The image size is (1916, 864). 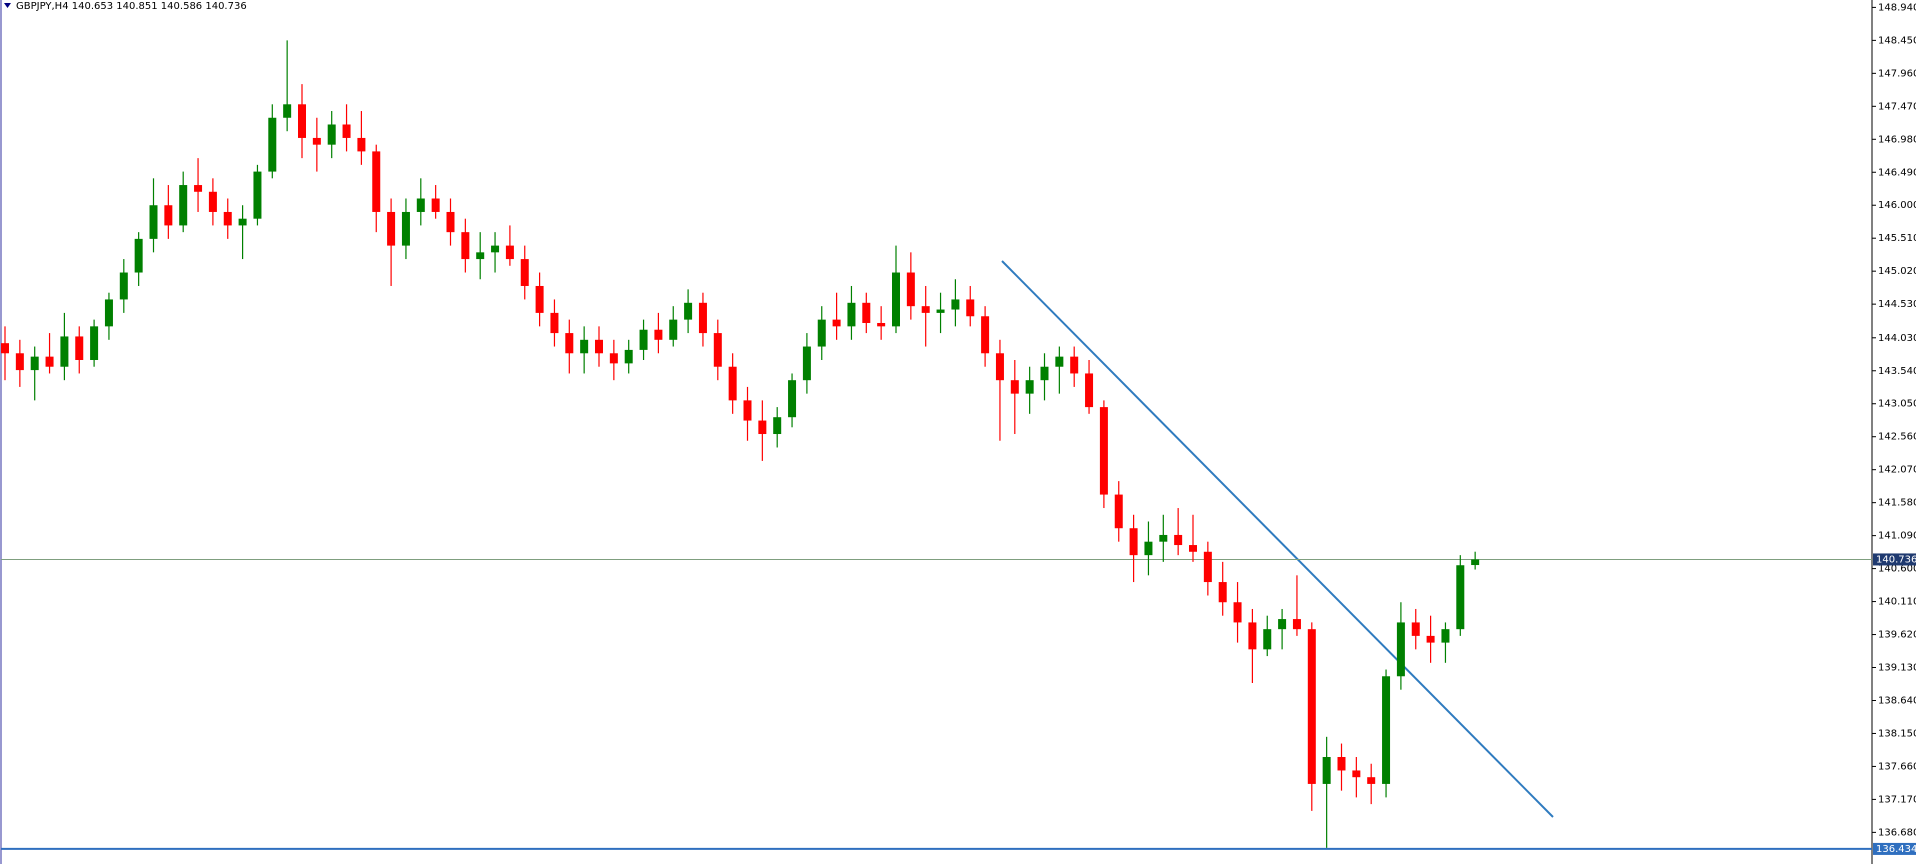 What do you see at coordinates (1897, 470) in the screenshot?
I see `y-tick-label: 142.070` at bounding box center [1897, 470].